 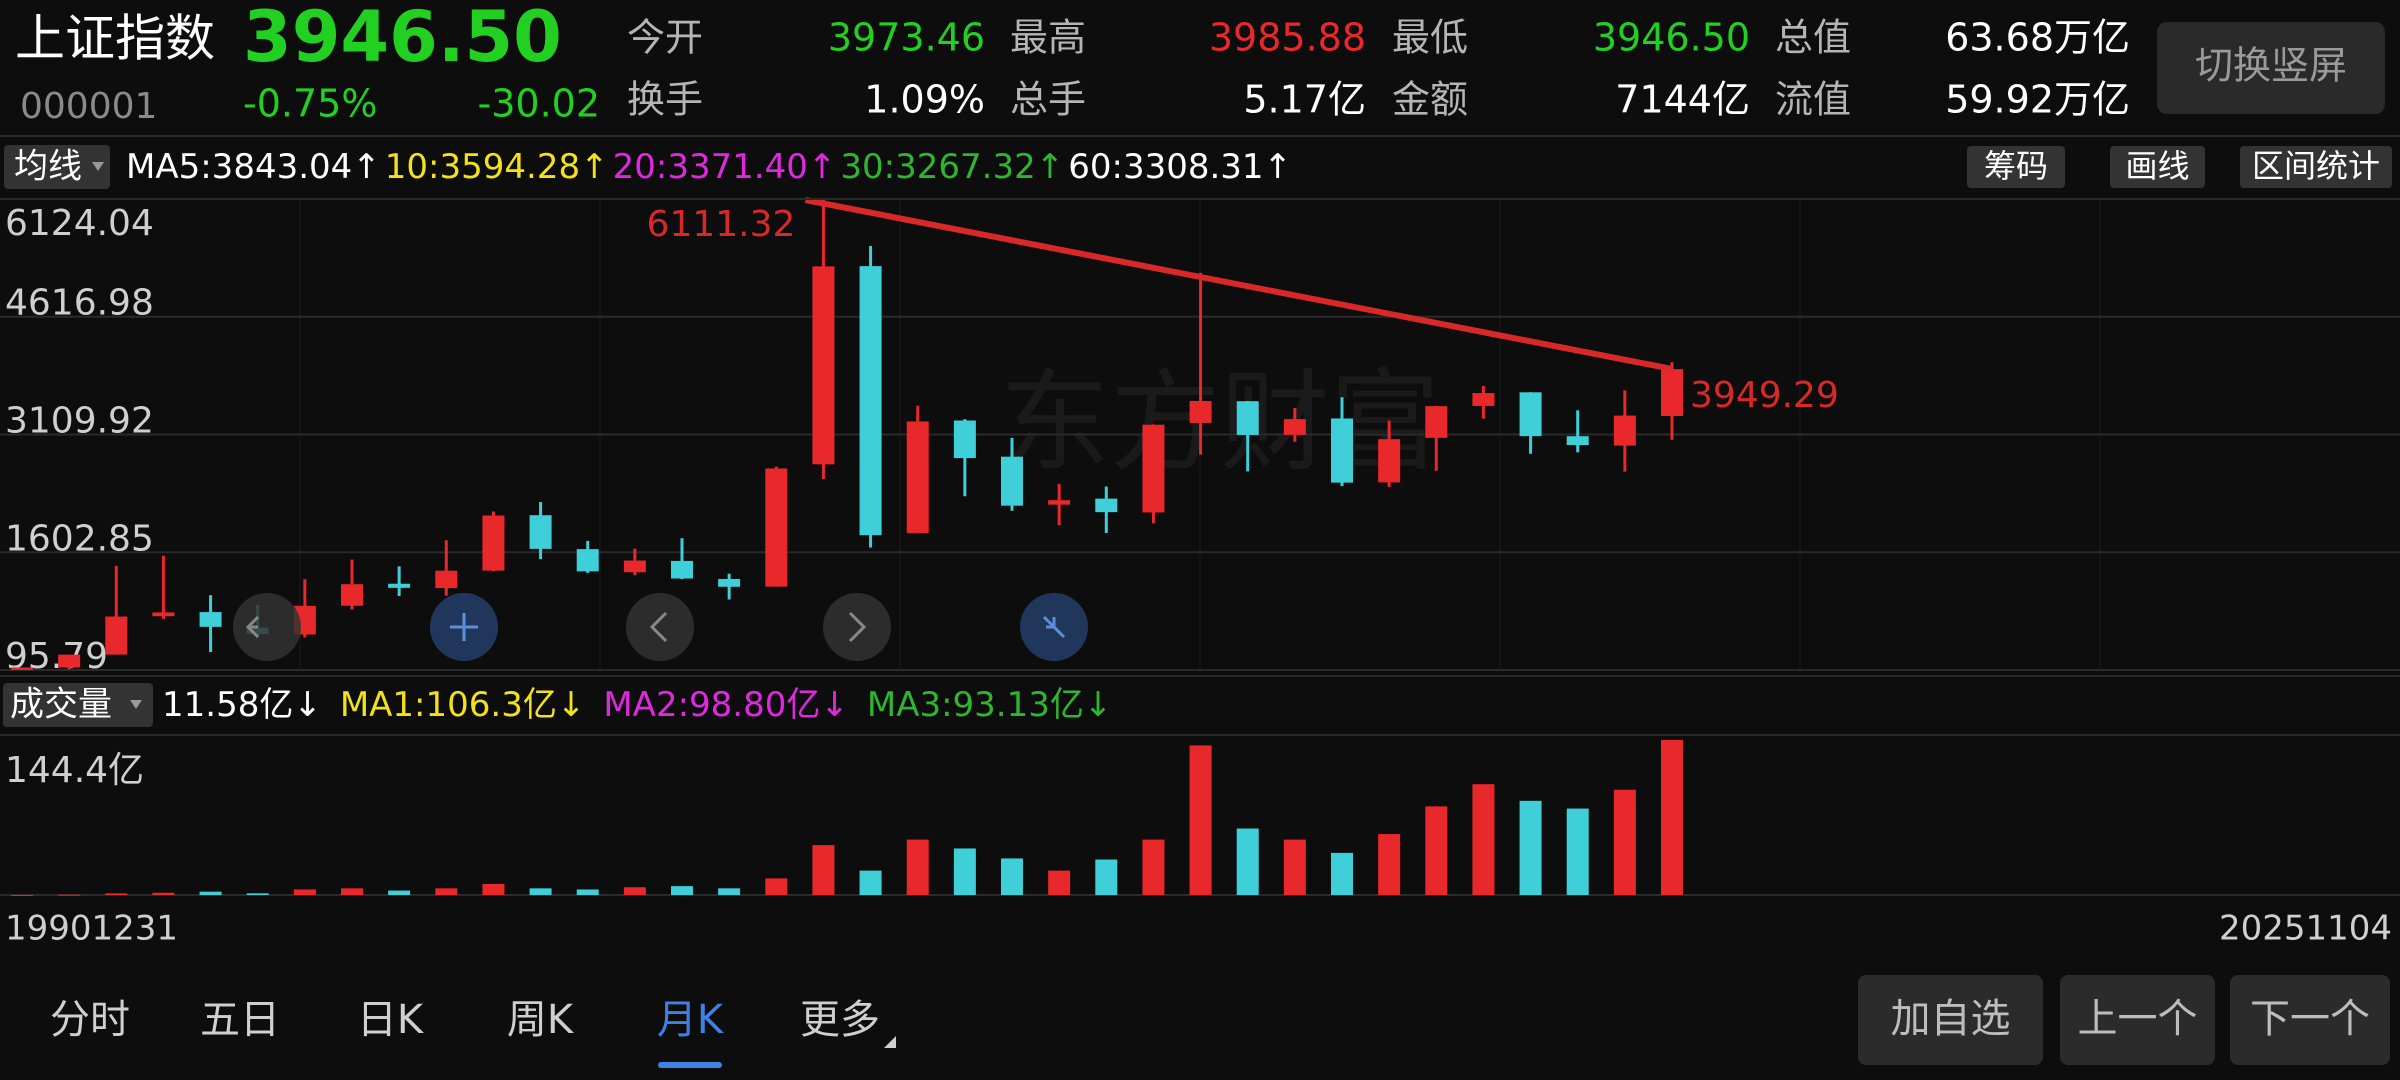 What do you see at coordinates (1430, 38) in the screenshot?
I see `stat-label: 最低` at bounding box center [1430, 38].